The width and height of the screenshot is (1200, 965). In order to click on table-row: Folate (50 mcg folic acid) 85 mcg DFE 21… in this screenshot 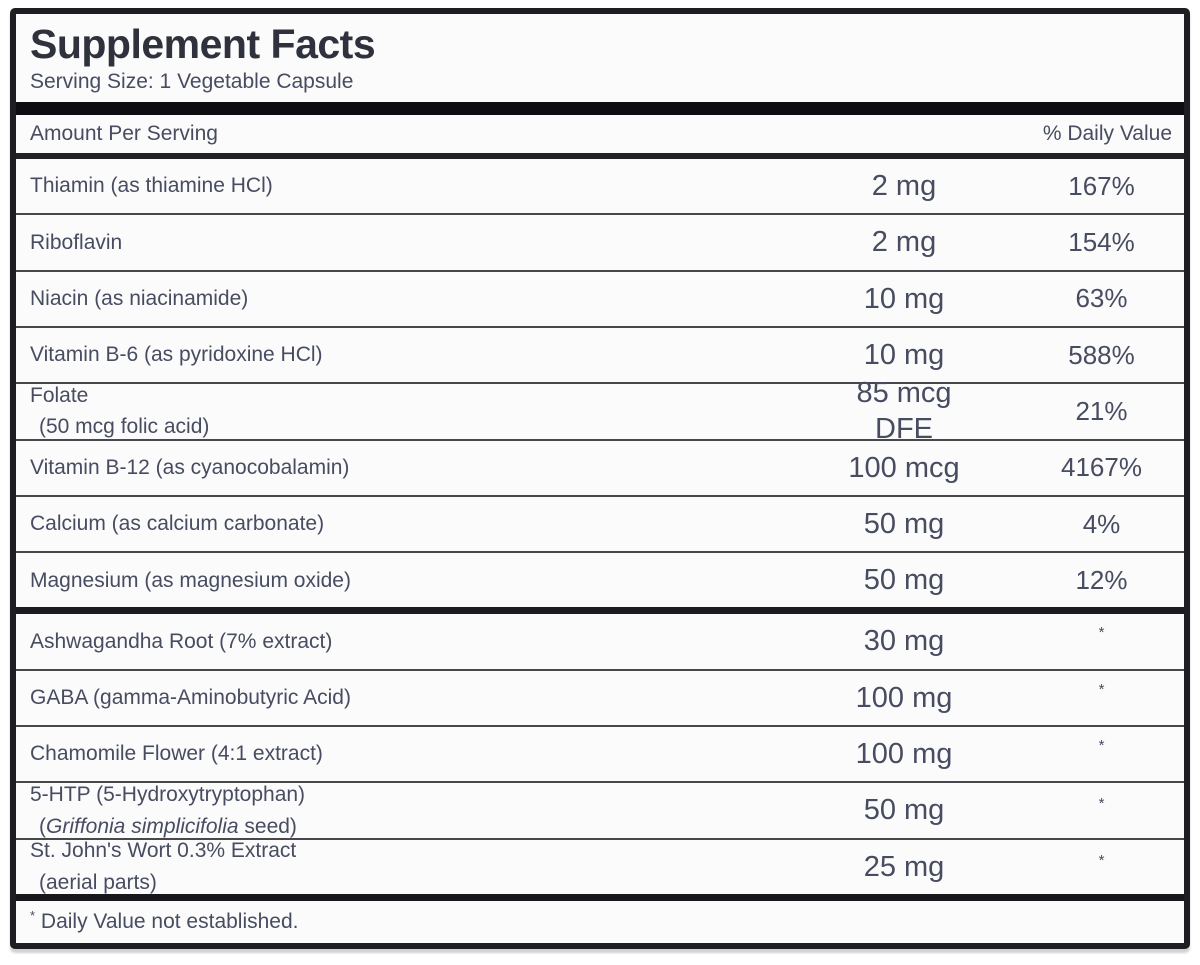, I will do `click(600, 411)`.